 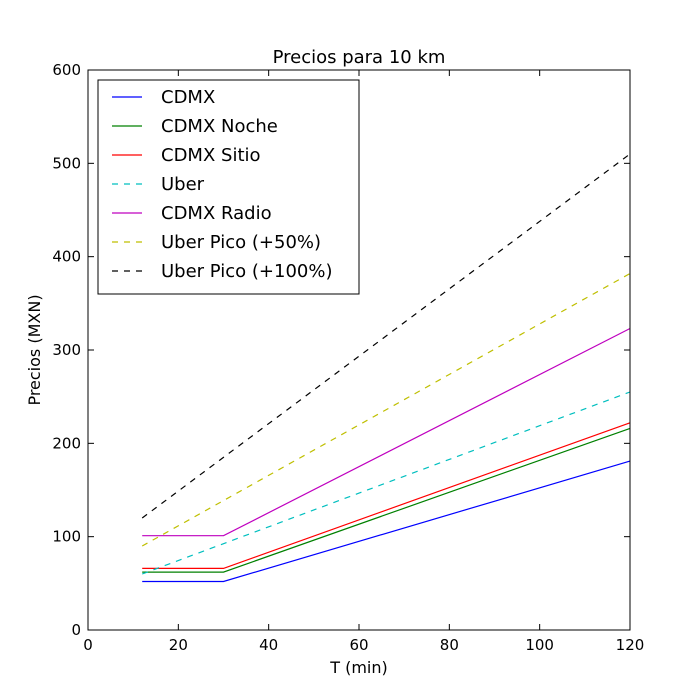 I want to click on y-tick-label-4: 400, so click(x=66, y=257).